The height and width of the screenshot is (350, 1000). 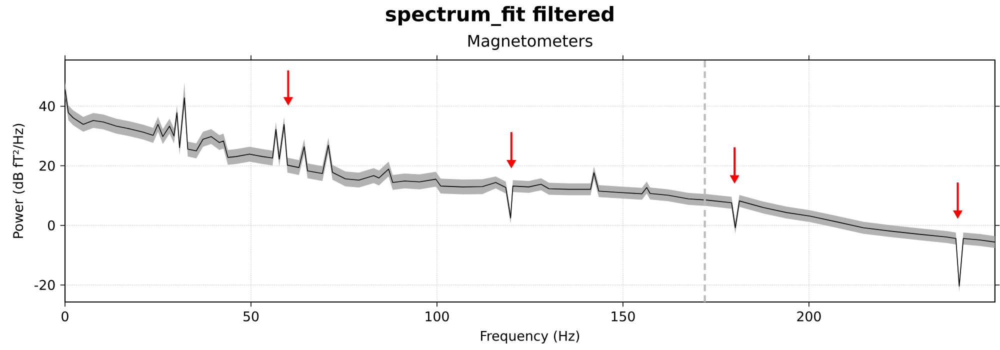 What do you see at coordinates (437, 316) in the screenshot?
I see `x-tick-label: 100` at bounding box center [437, 316].